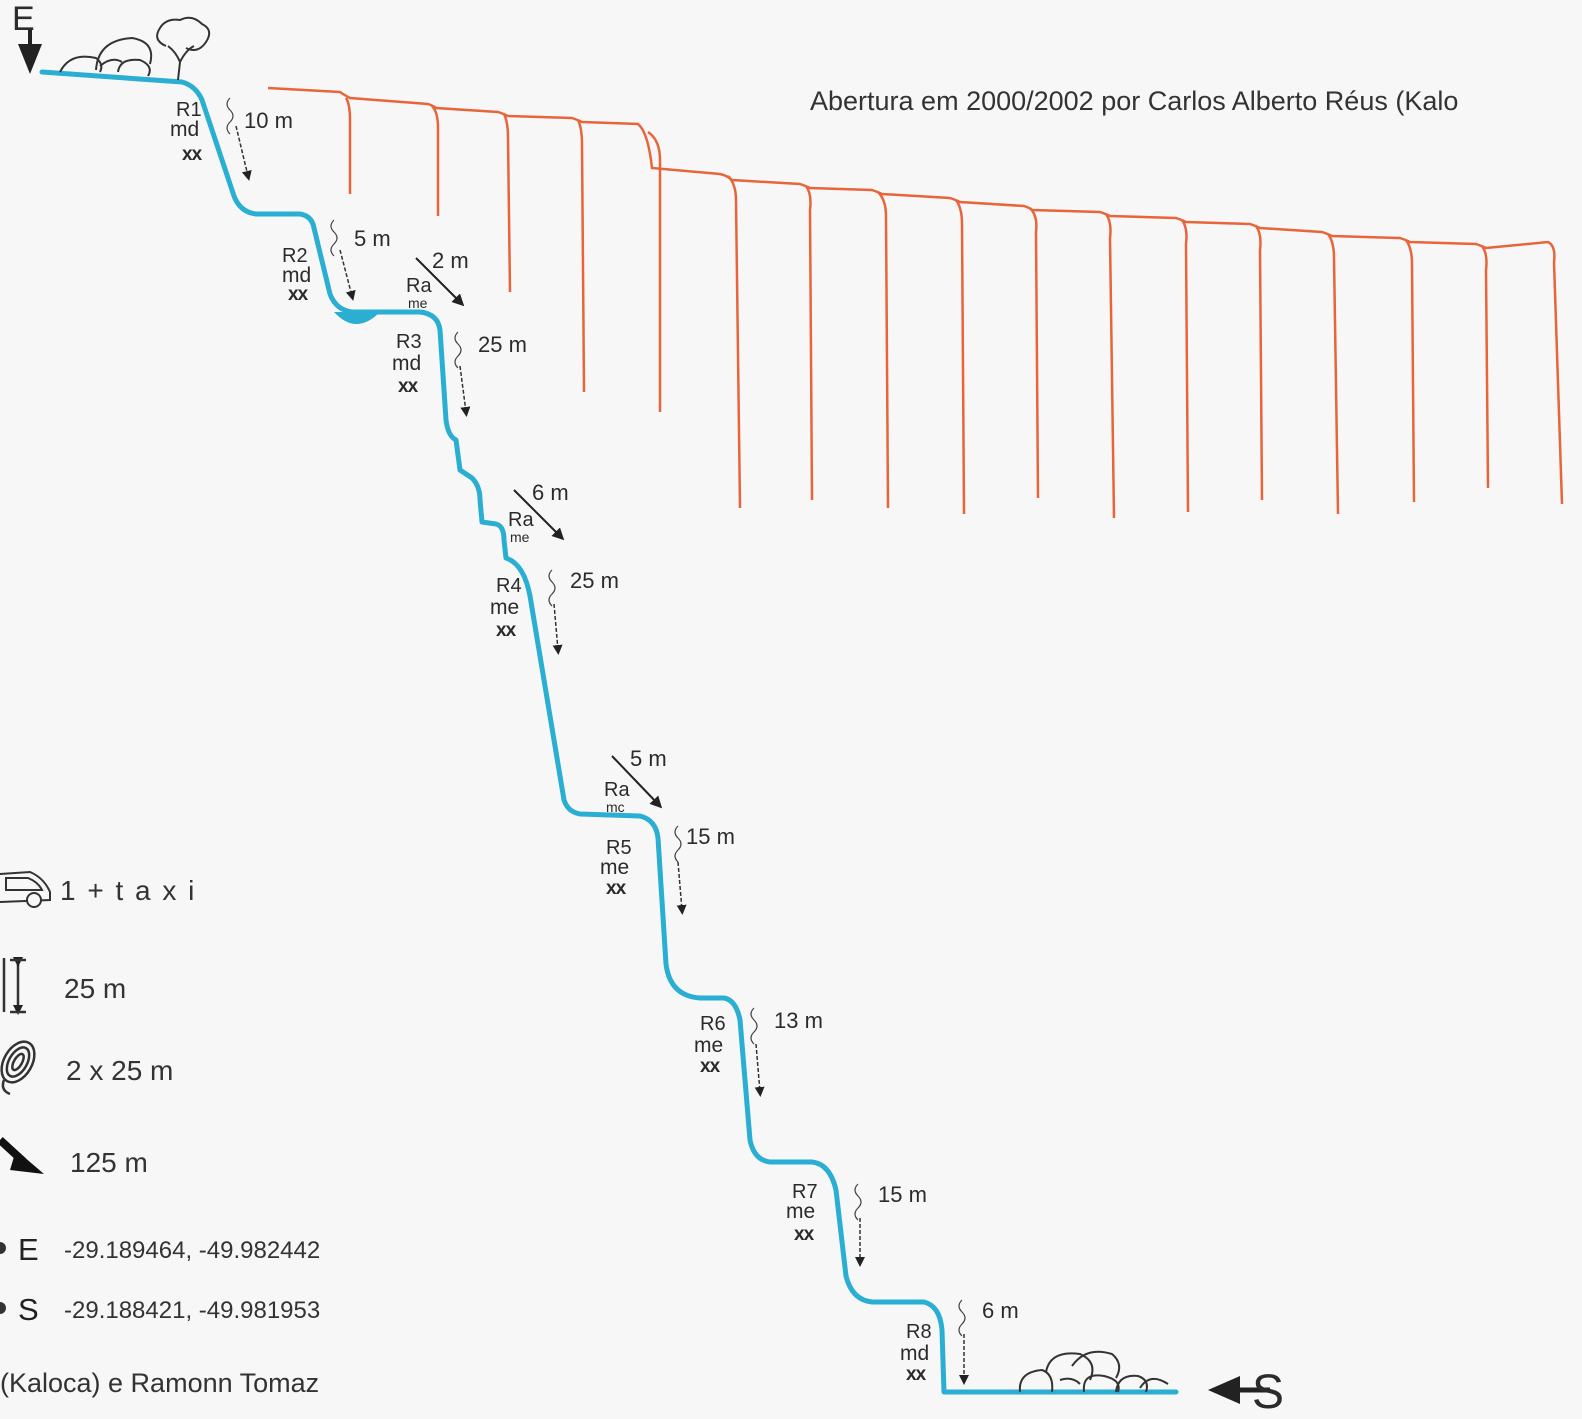 This screenshot has height=1419, width=1582. What do you see at coordinates (295, 256) in the screenshot?
I see `rappel-name: R2` at bounding box center [295, 256].